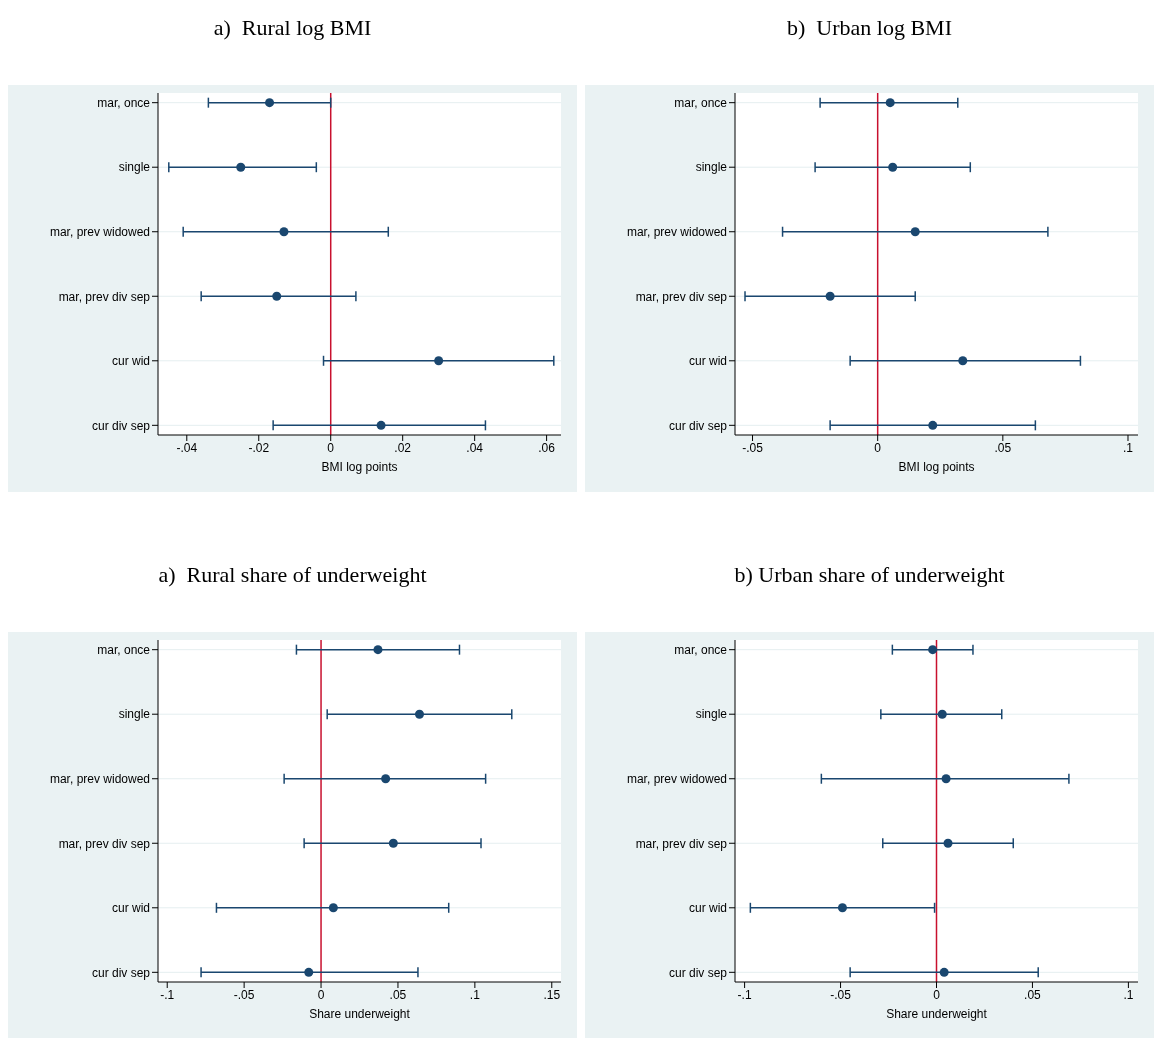 The height and width of the screenshot is (1038, 1168). What do you see at coordinates (869, 28) in the screenshot?
I see `chart-title: b) Urban log BMI` at bounding box center [869, 28].